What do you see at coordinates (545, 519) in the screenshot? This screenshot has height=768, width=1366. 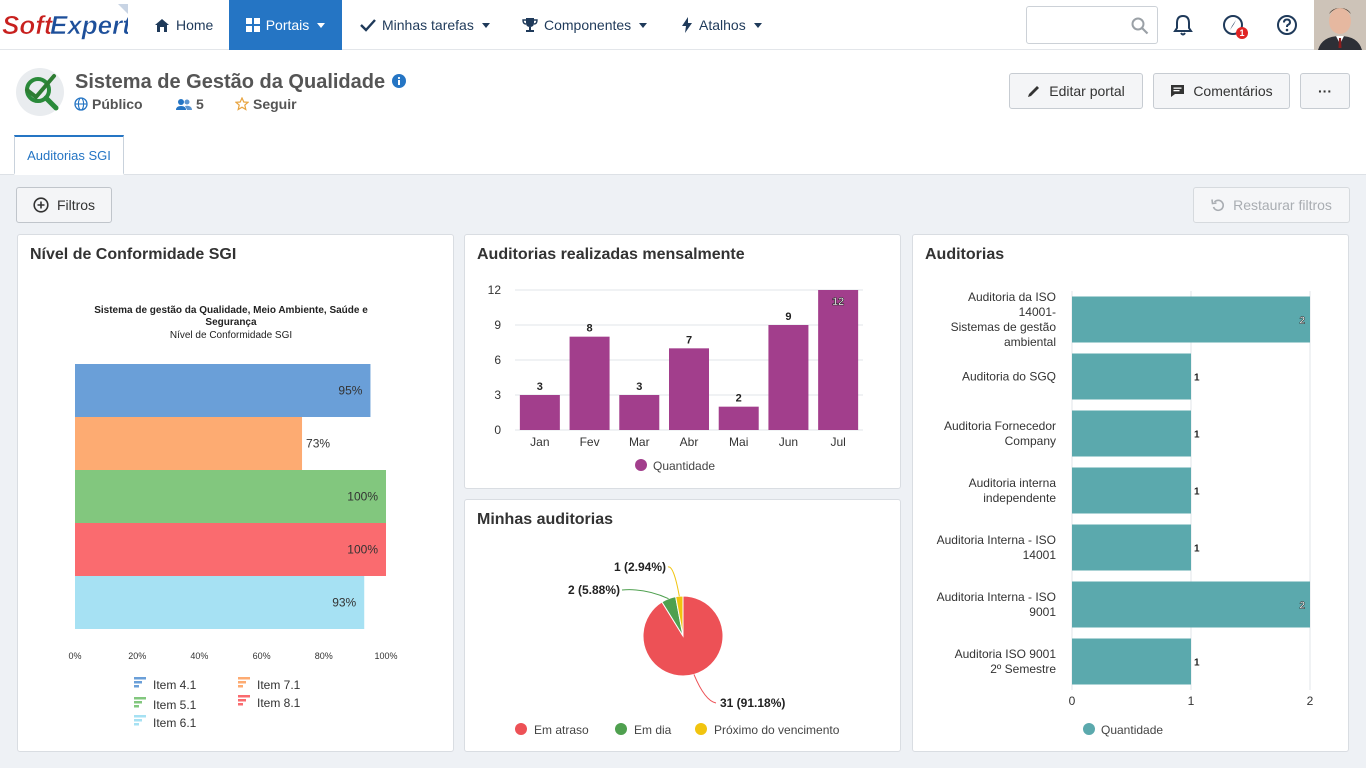 I see `my-audits-panel-title: Minhas auditorias` at bounding box center [545, 519].